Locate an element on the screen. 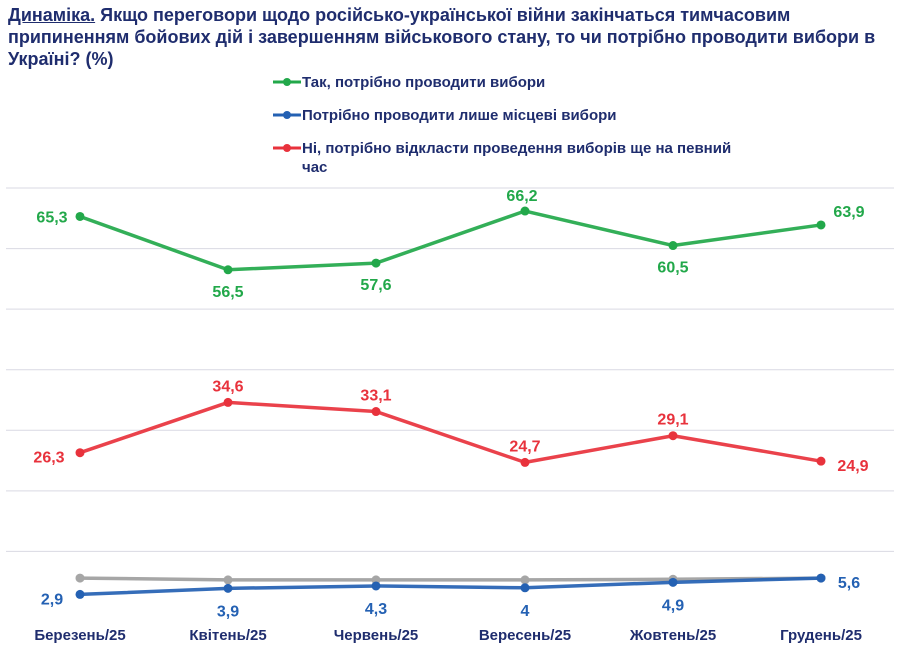 This screenshot has width=900, height=646. data-label: 2,9 is located at coordinates (52, 599).